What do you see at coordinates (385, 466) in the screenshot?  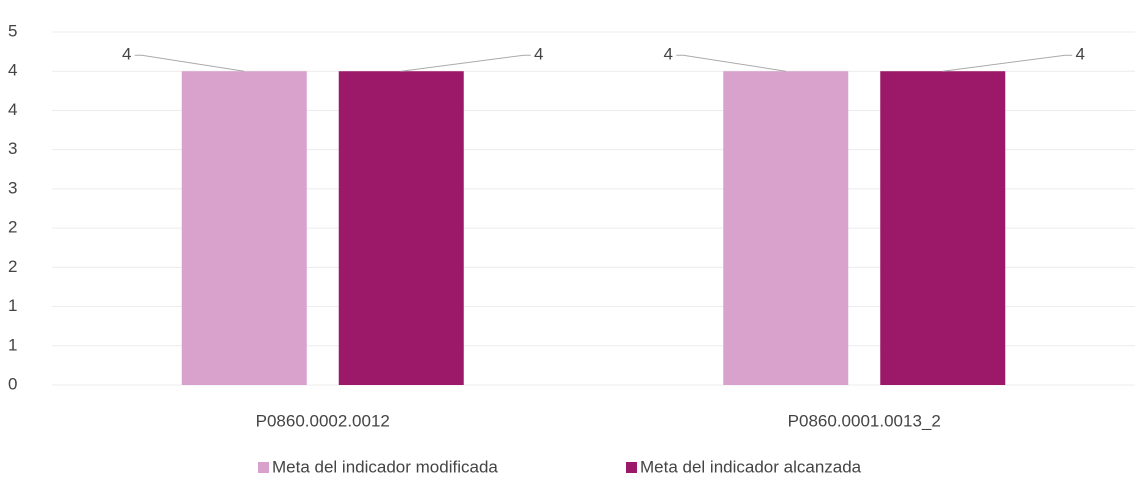 I see `legend-label: Meta del indicador modificada` at bounding box center [385, 466].